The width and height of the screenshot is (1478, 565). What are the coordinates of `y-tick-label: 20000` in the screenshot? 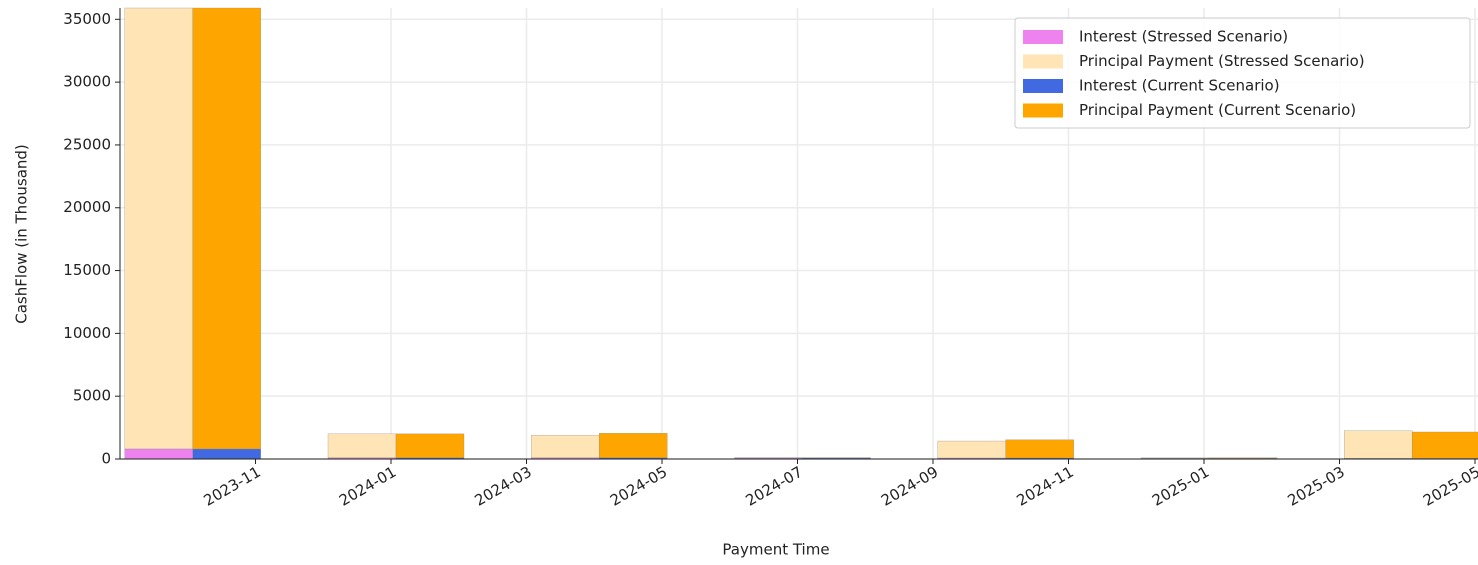 It's located at (87, 207).